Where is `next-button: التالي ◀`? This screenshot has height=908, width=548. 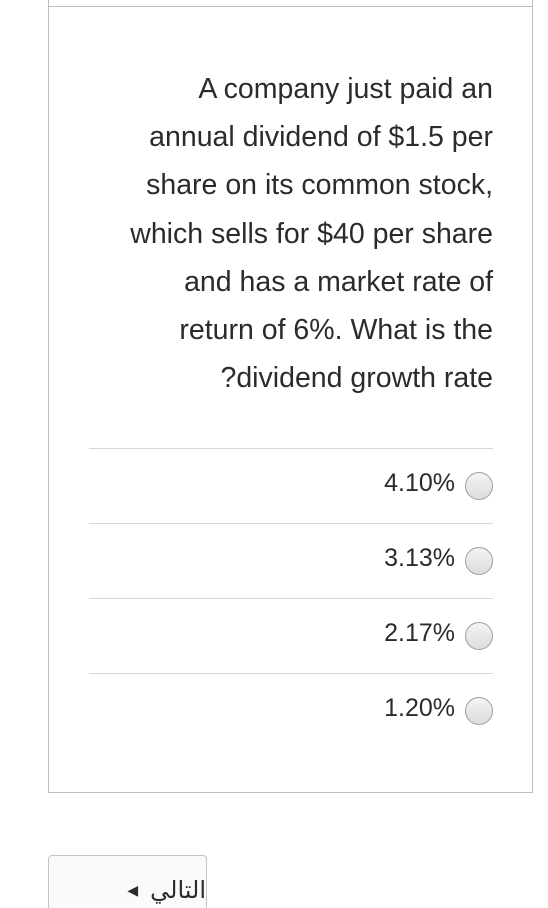
next-button: التالي ◀ is located at coordinates (127, 881).